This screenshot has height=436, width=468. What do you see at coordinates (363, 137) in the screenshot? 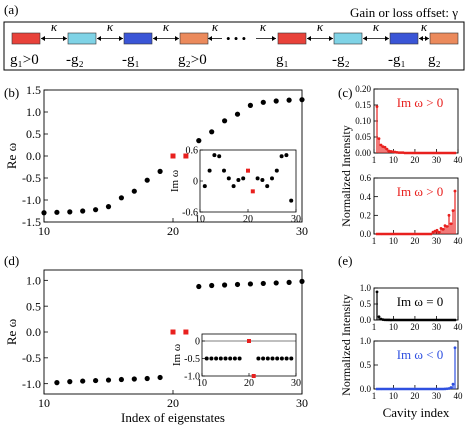
I see `y-tick-label: 0.05` at bounding box center [363, 137].